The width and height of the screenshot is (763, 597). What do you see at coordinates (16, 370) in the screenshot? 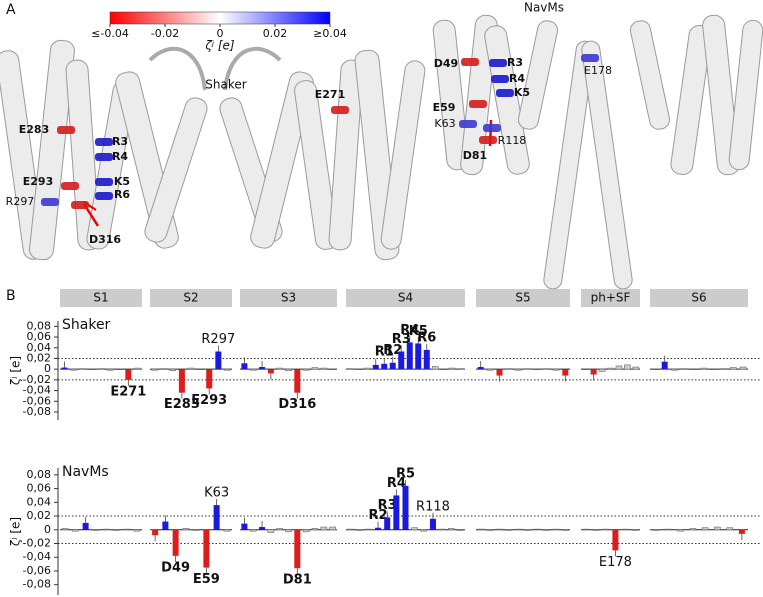
I see `y-axis-label: ζʲ [e]` at bounding box center [16, 370].